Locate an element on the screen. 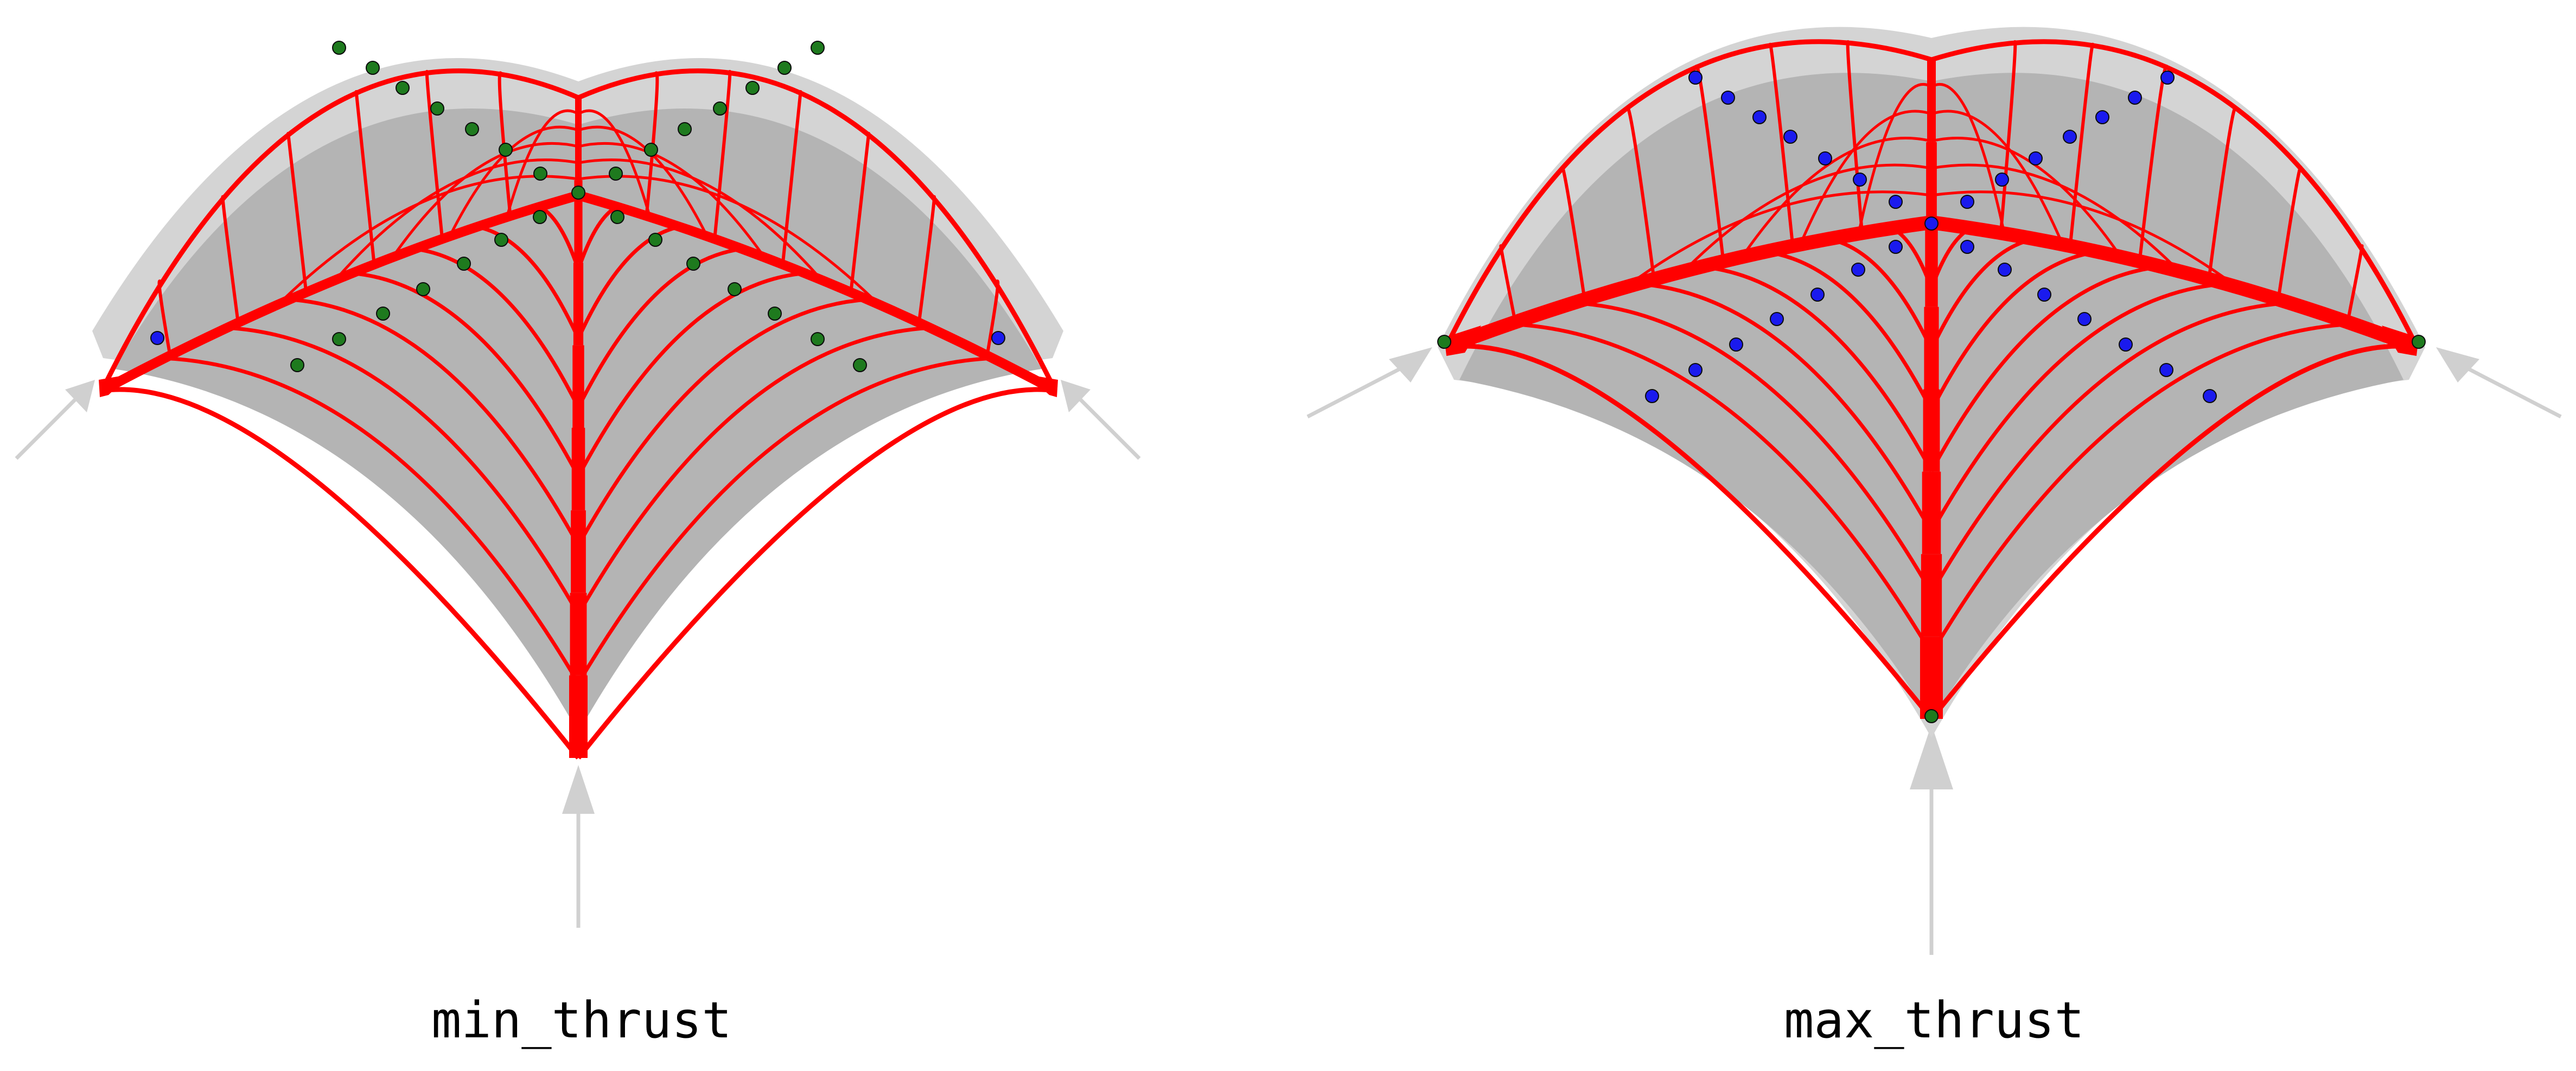 Image resolution: width=2576 pixels, height=1071 pixels. front-edge-left is located at coordinates (1689, 532).